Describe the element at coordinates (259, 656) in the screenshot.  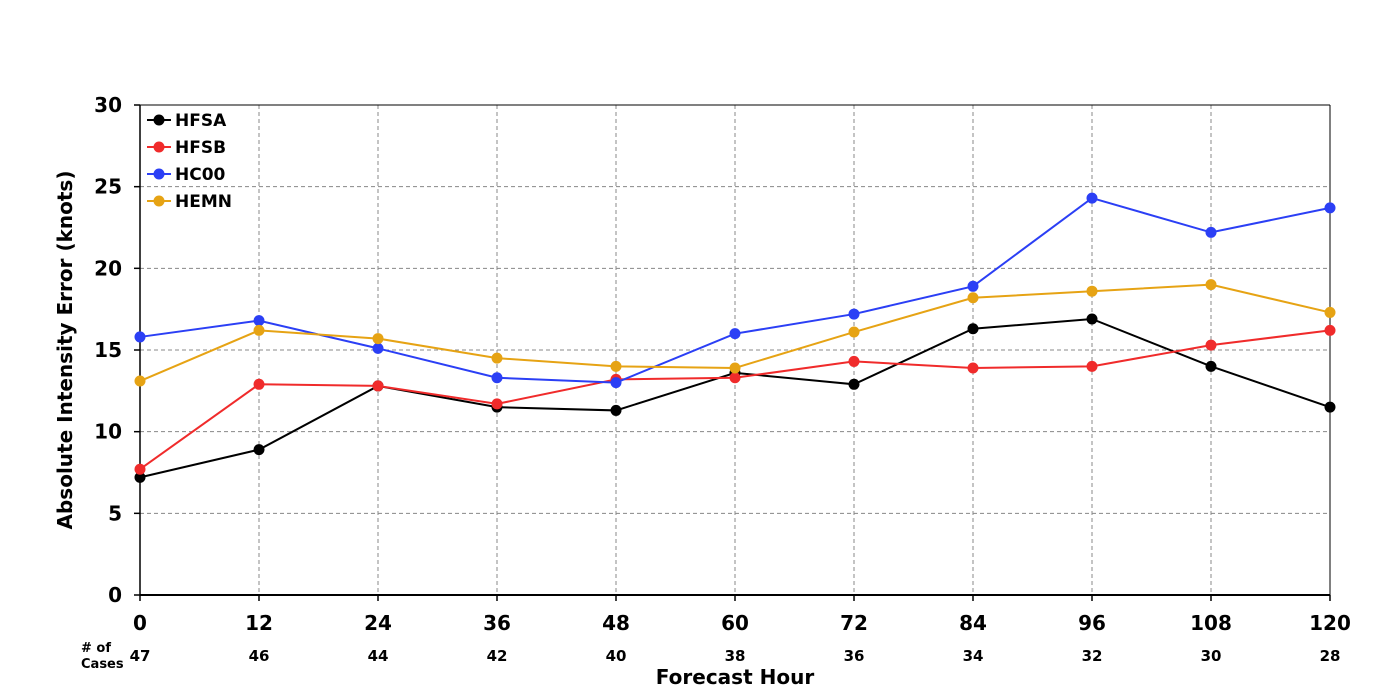
I see `case-count-label: 46` at that location.